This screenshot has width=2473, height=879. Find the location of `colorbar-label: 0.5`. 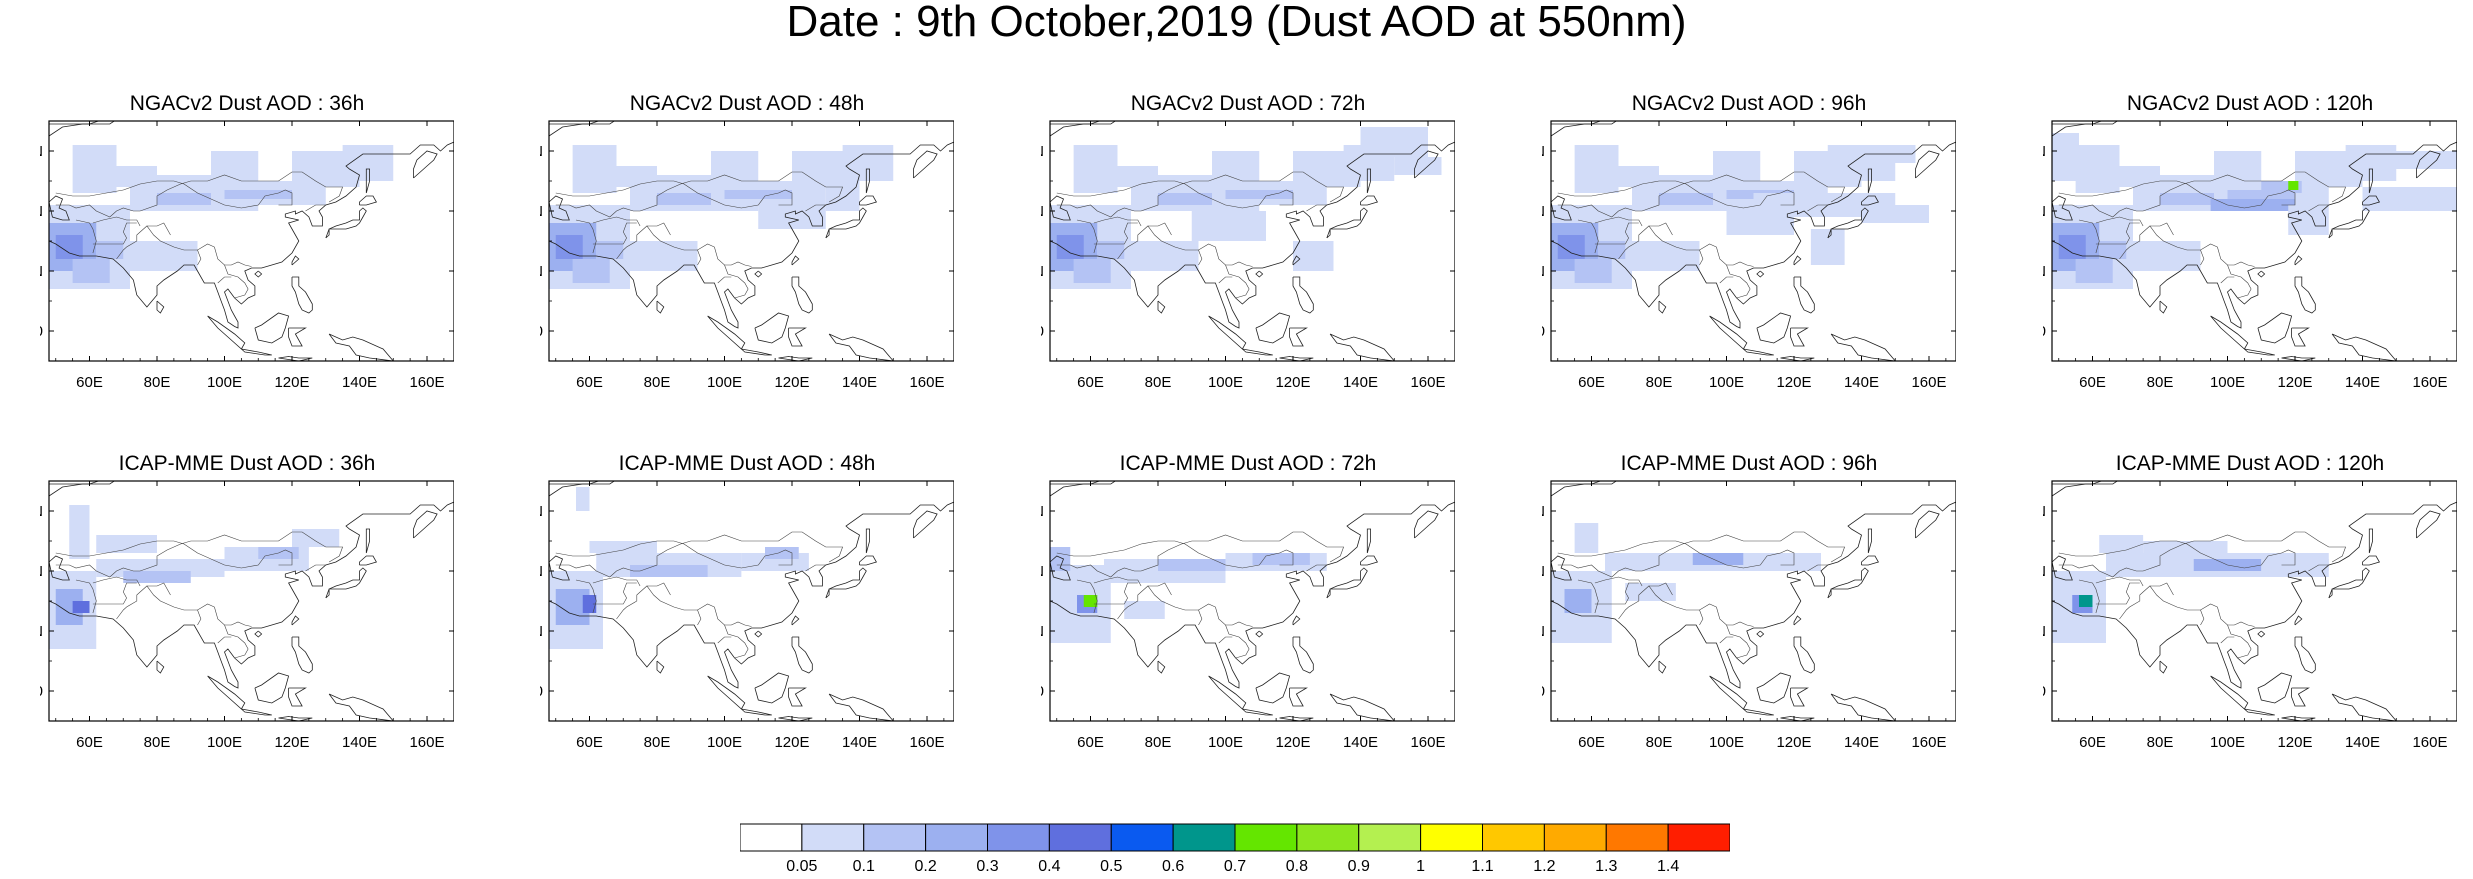

colorbar-label: 0.5 is located at coordinates (1111, 866).